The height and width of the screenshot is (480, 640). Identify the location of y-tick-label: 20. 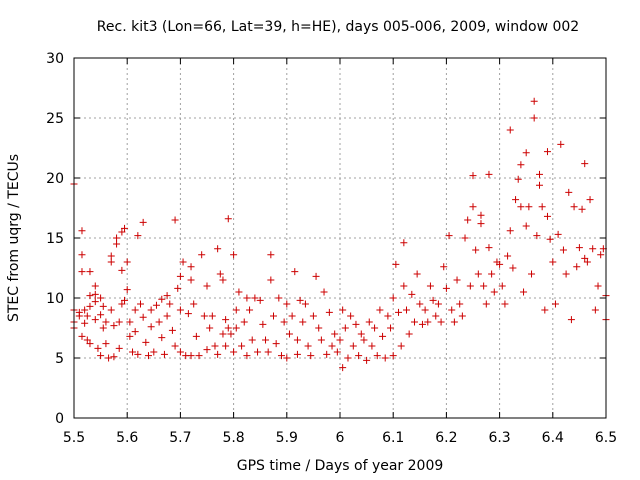
(55, 179).